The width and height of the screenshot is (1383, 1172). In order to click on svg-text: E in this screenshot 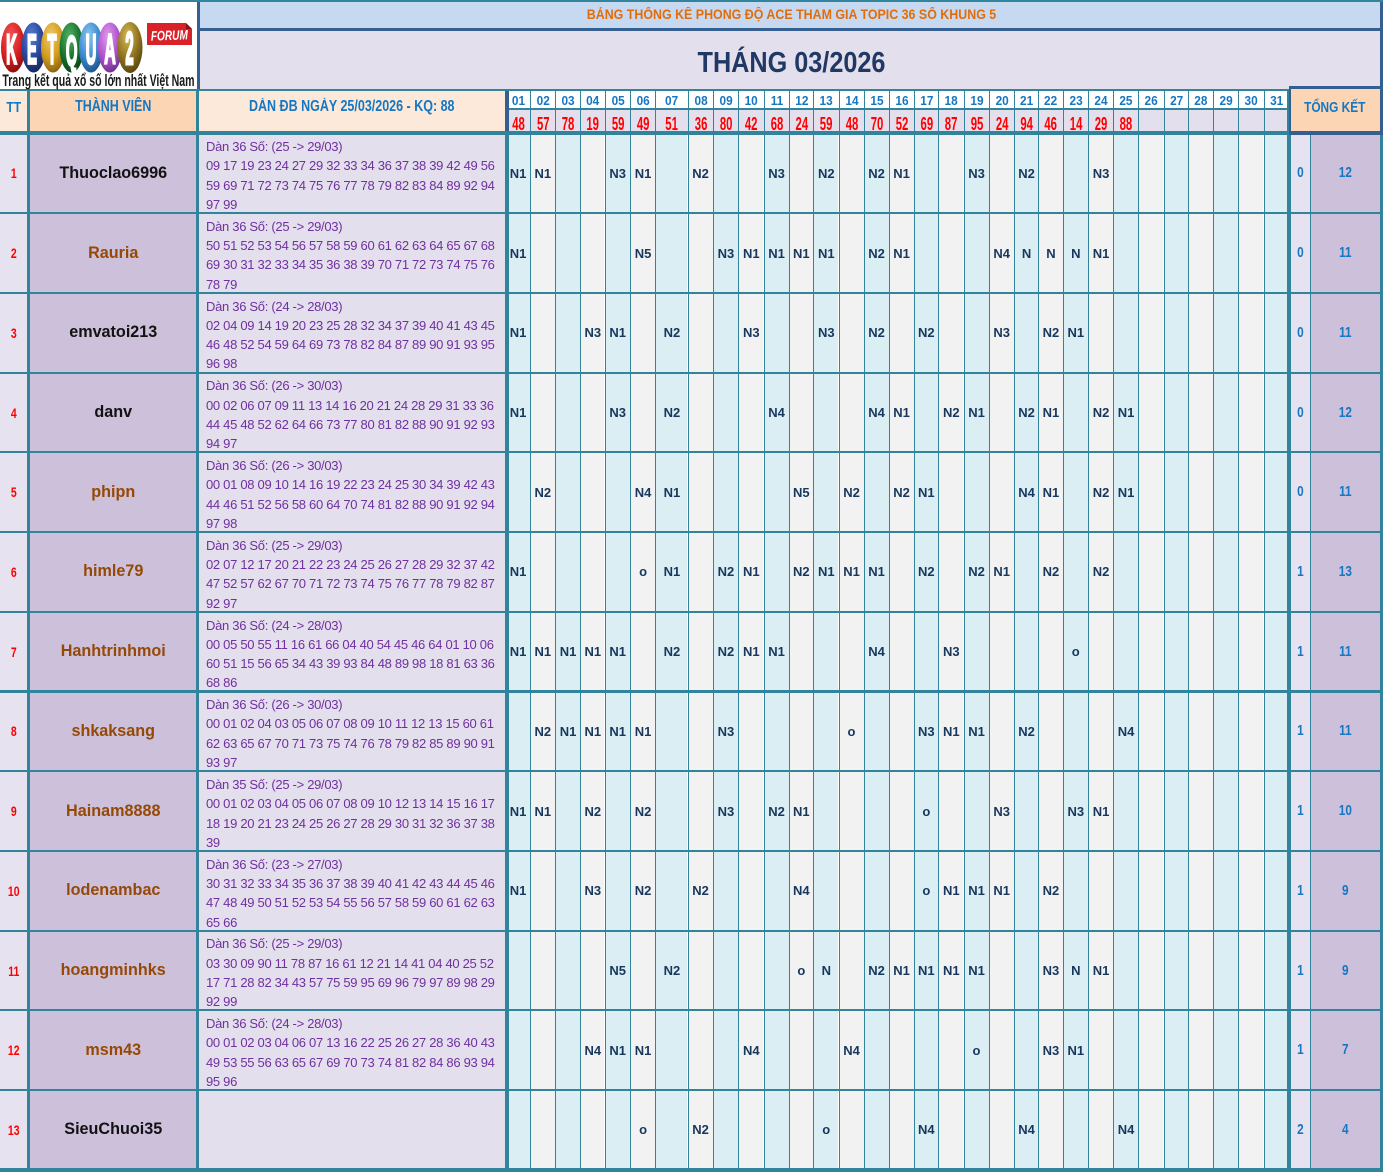, I will do `click(32, 49)`.